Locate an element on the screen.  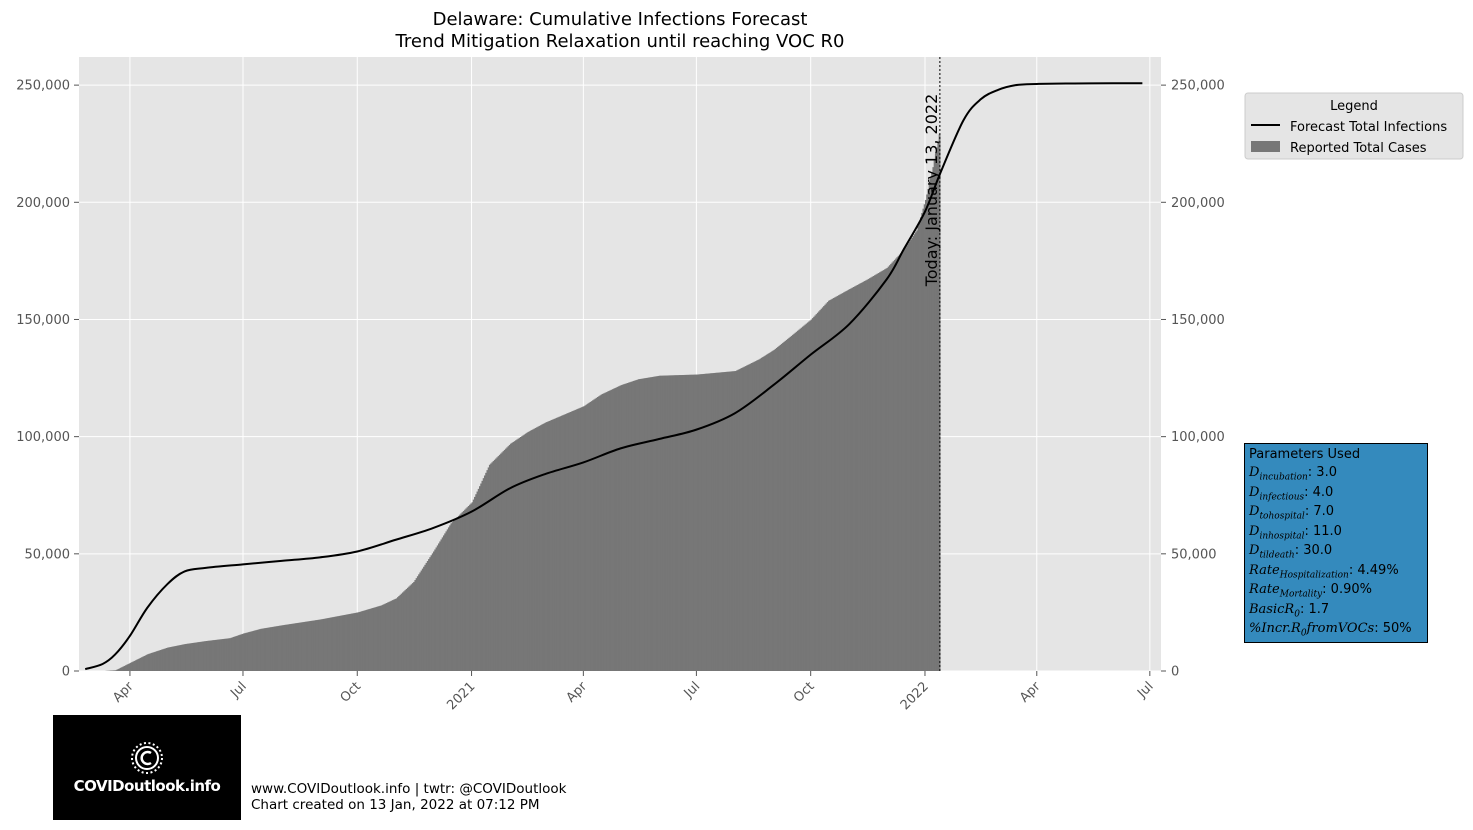
x-tick-label: 2021 is located at coordinates (461, 696).